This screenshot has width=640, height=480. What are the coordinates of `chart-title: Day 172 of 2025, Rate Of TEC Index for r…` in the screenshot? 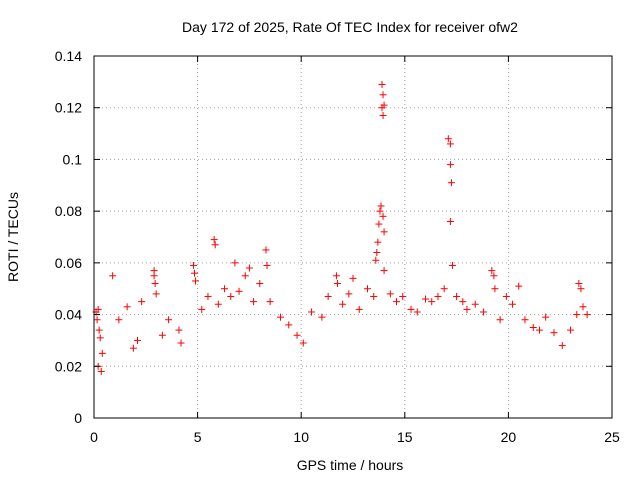 It's located at (350, 27).